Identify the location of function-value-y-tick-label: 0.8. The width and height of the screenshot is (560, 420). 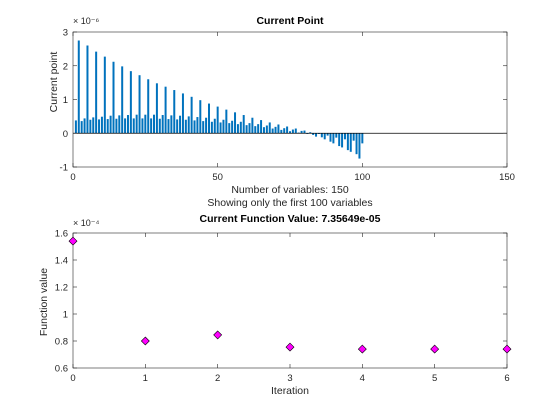
(61, 342).